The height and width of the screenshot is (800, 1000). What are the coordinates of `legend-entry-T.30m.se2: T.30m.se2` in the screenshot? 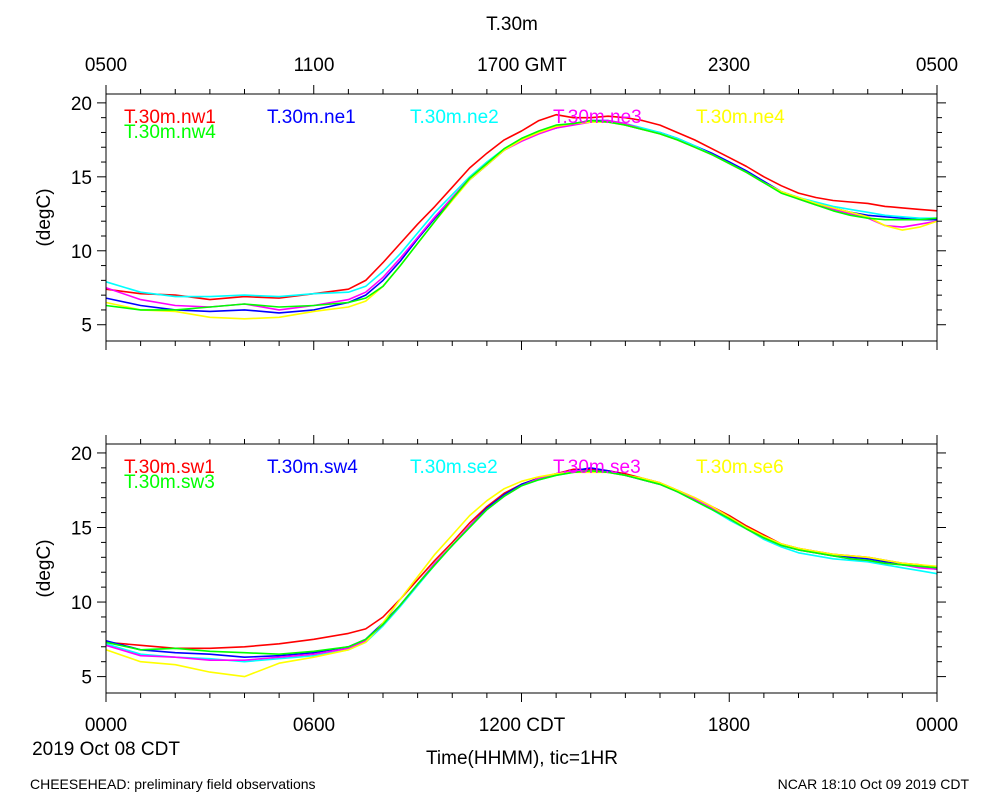 It's located at (454, 467).